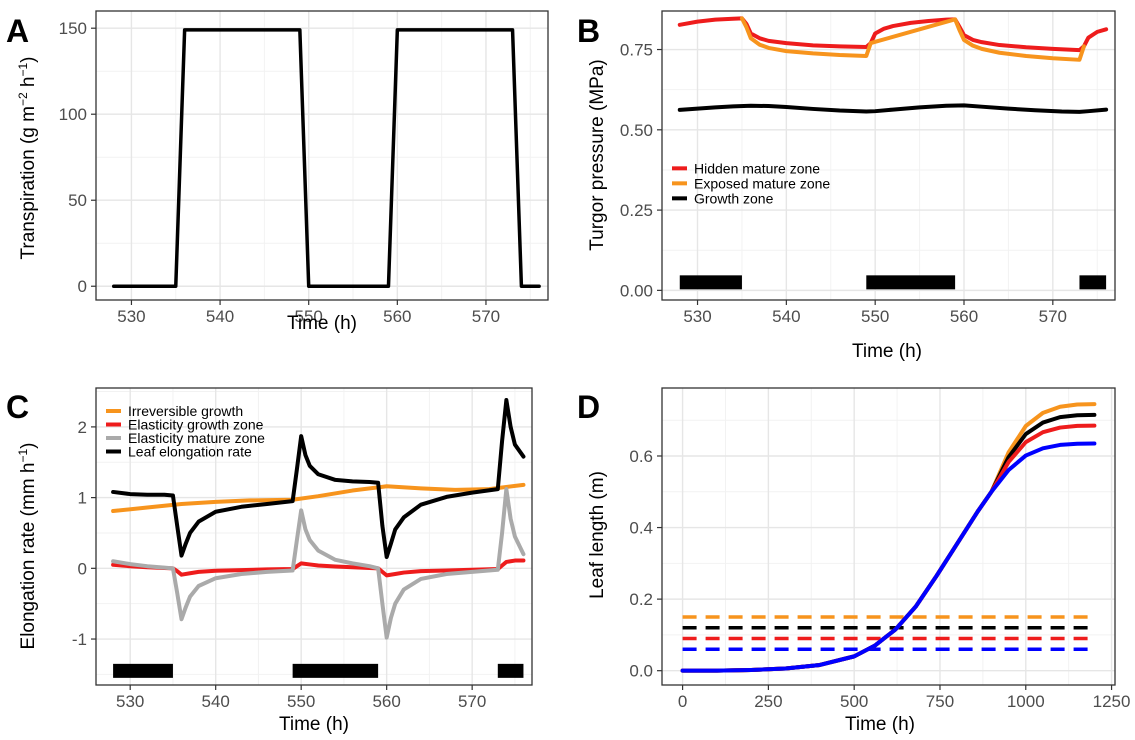 The image size is (1135, 740). I want to click on panel-label-b: B, so click(588, 31).